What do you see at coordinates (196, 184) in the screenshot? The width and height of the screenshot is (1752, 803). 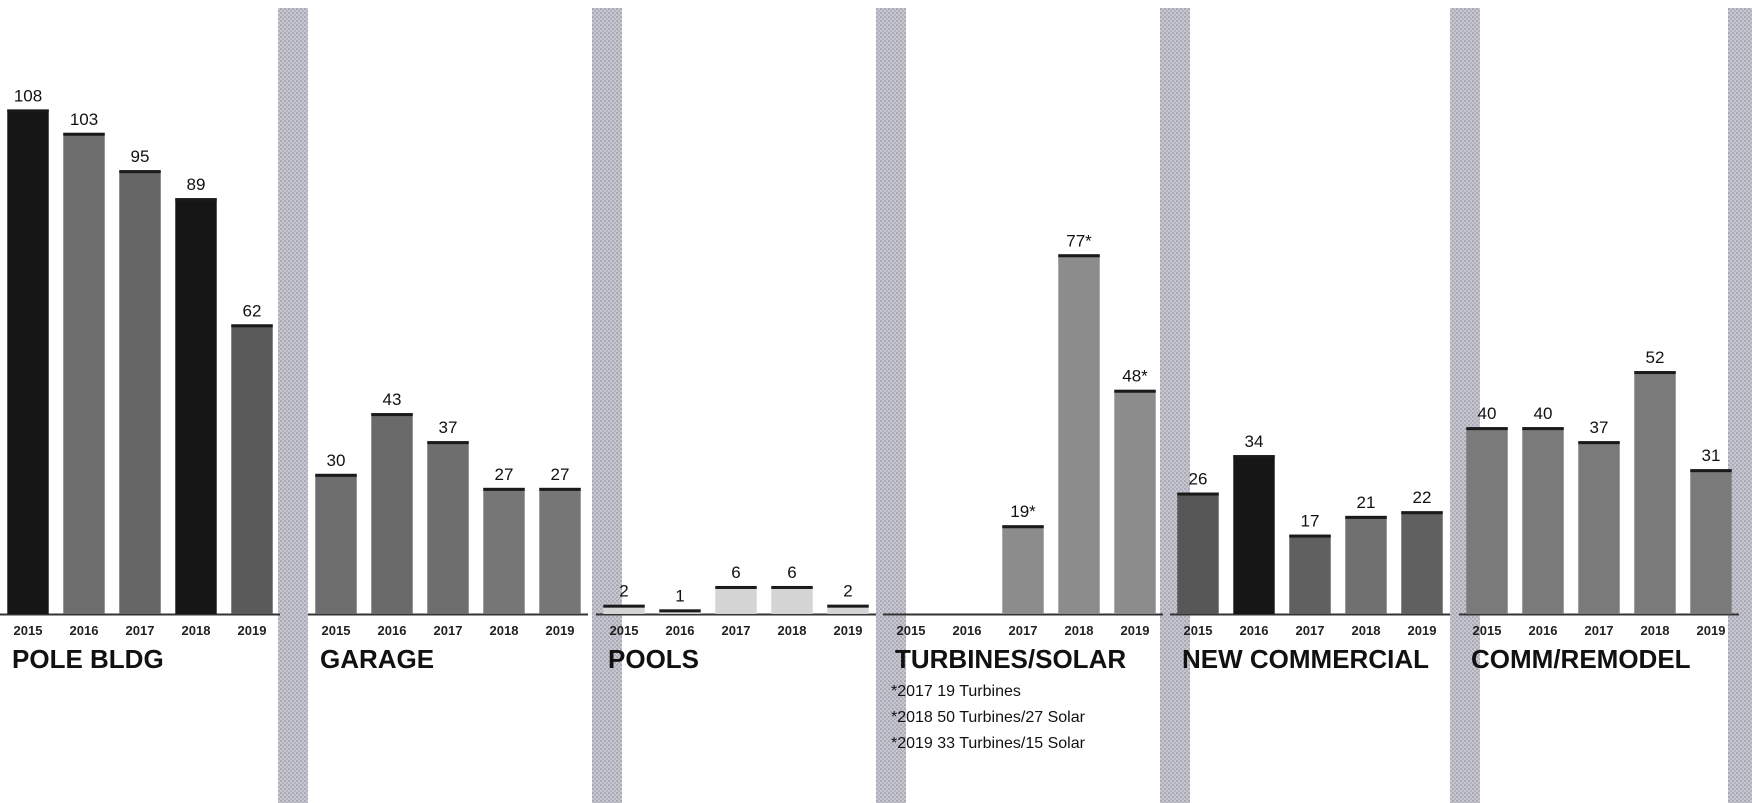 I see `data-label: 89` at bounding box center [196, 184].